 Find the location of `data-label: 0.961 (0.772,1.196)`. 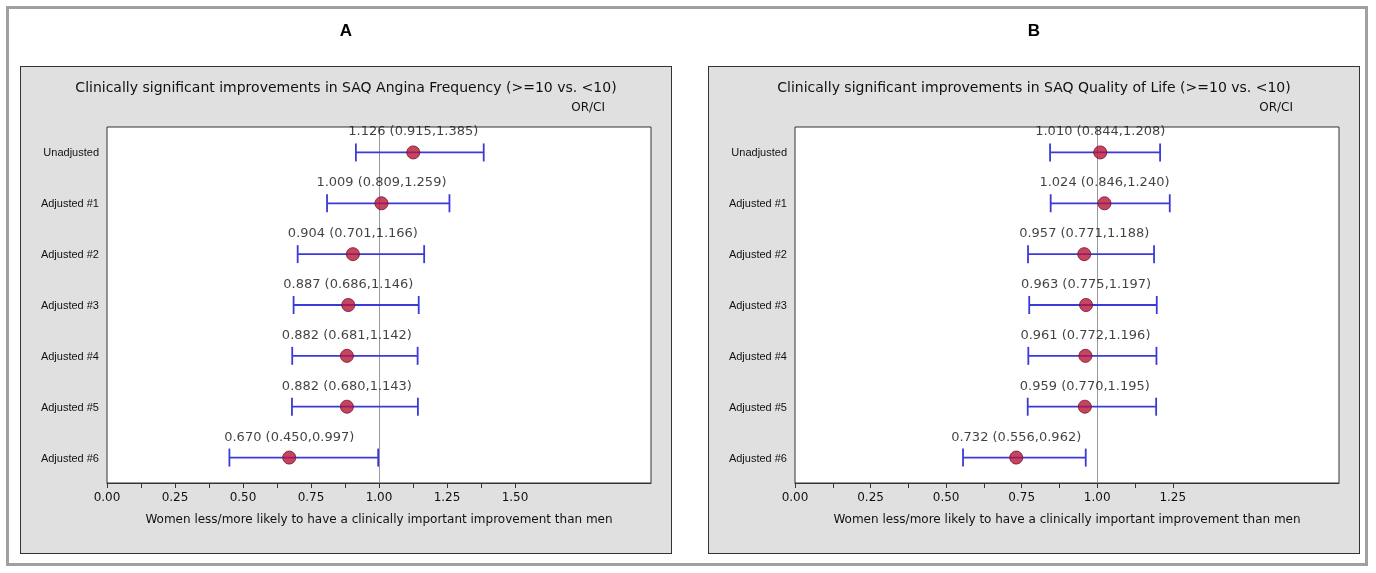

data-label: 0.961 (0.772,1.196) is located at coordinates (1085, 334).